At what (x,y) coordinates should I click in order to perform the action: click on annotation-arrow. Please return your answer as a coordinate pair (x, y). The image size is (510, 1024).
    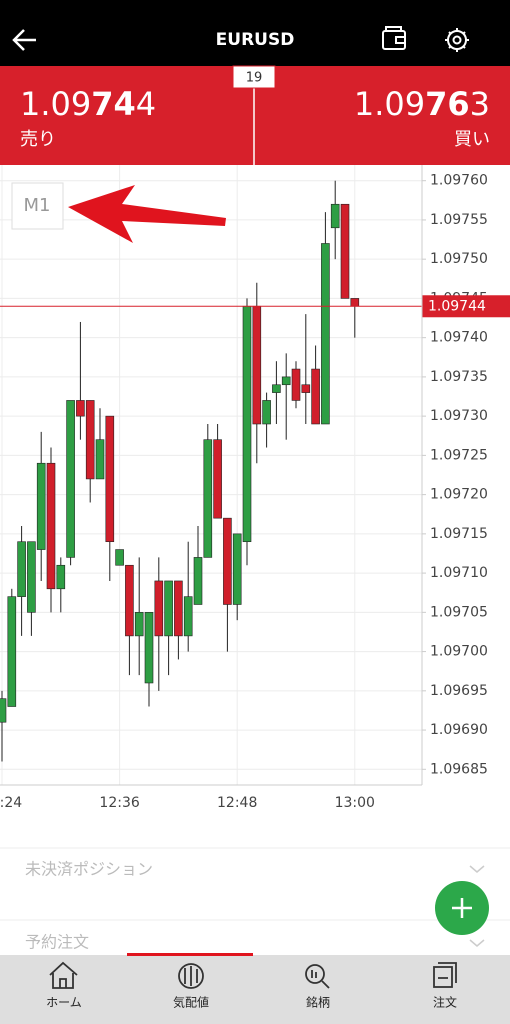
    Looking at the image, I should click on (147, 214).